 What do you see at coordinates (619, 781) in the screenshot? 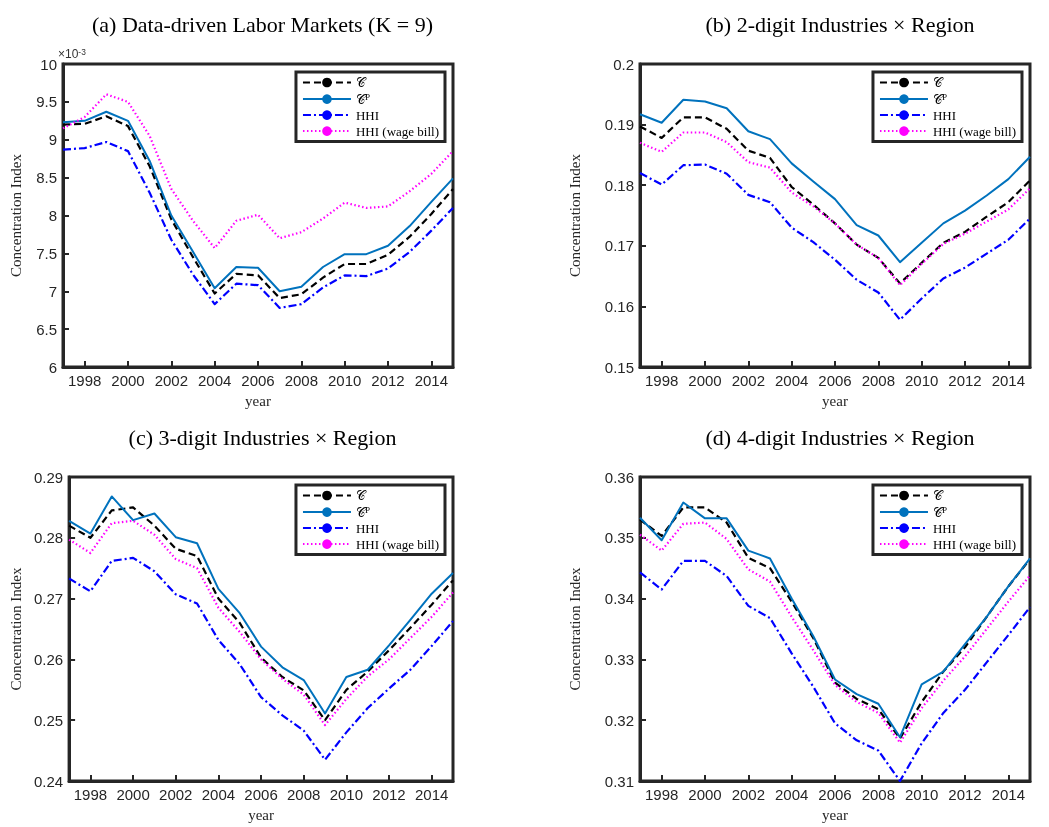
I see `y-tick-label: 0.31` at bounding box center [619, 781].